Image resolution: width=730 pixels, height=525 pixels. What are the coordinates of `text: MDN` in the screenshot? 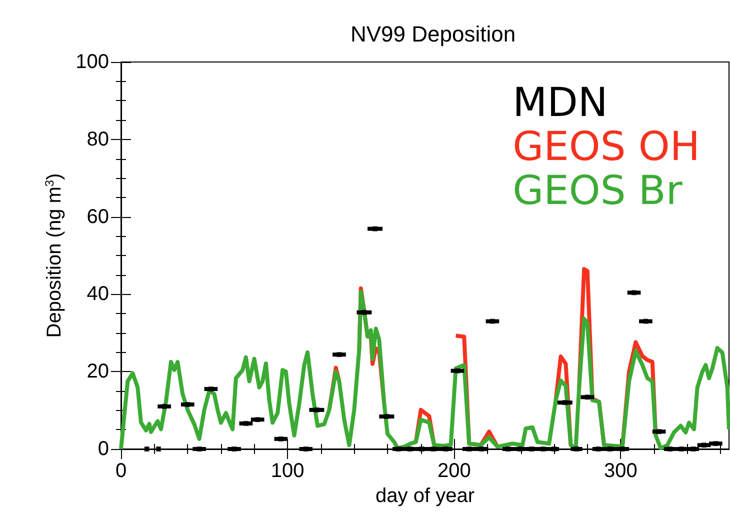 It's located at (560, 103).